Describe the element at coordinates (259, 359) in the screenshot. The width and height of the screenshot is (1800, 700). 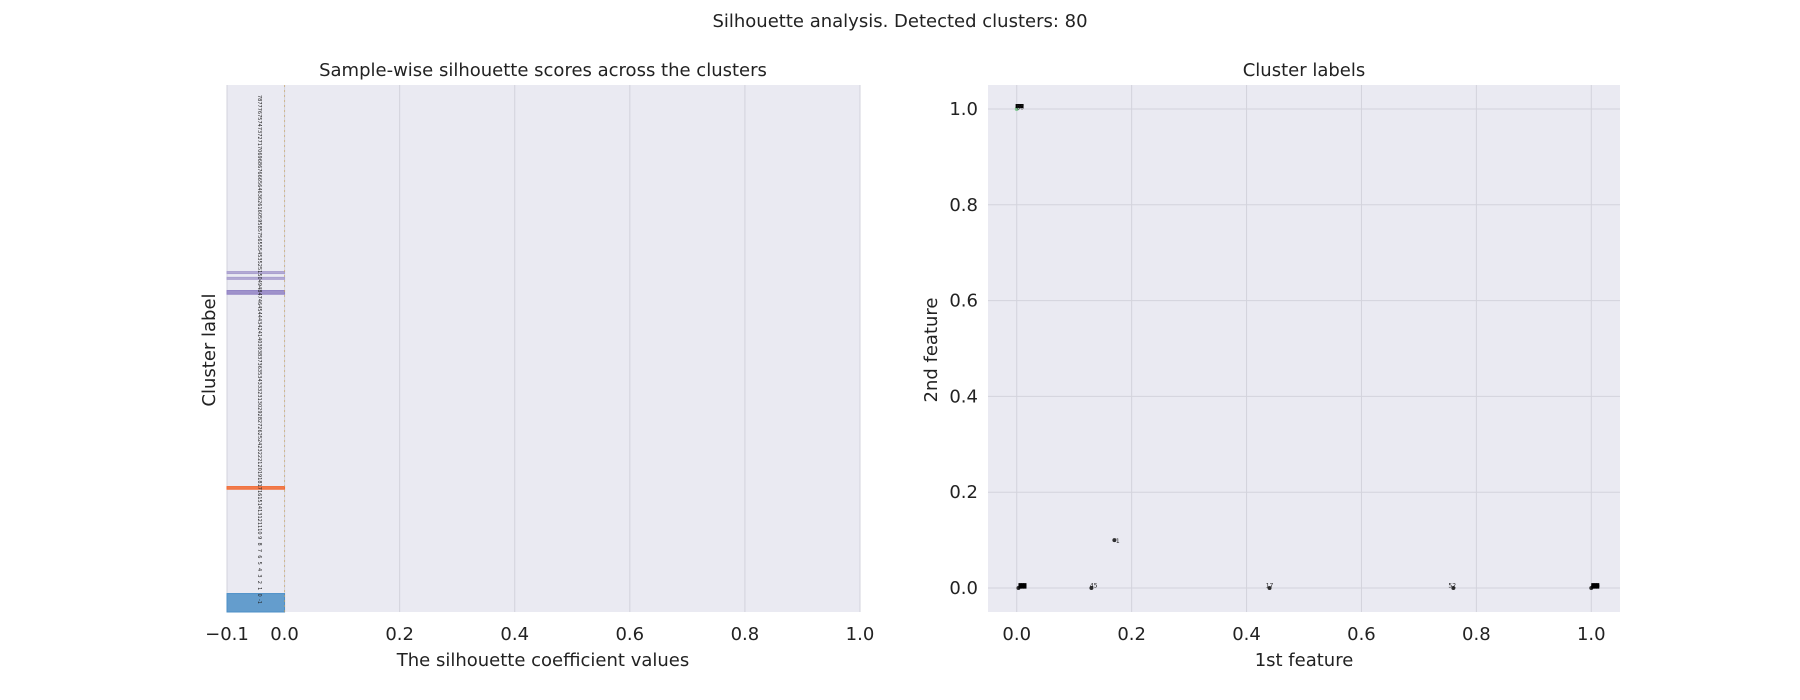
I see `cluster-label-text: 37` at that location.